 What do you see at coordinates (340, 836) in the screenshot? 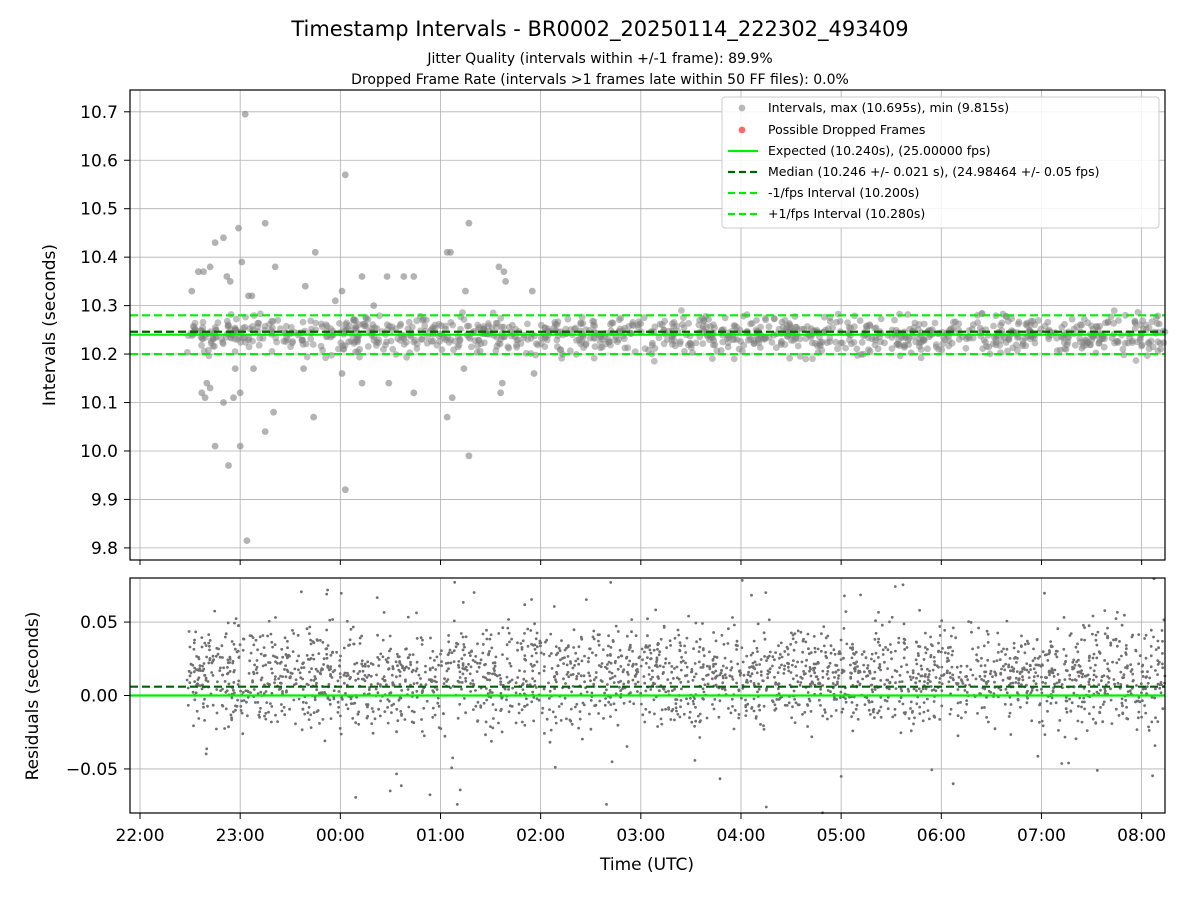
I see `x-tick-label: 00:00` at bounding box center [340, 836].